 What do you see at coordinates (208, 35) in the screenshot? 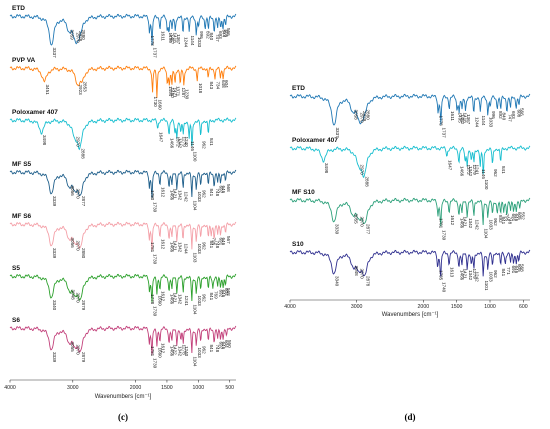
I see `peak-label: 892` at bounding box center [208, 35].